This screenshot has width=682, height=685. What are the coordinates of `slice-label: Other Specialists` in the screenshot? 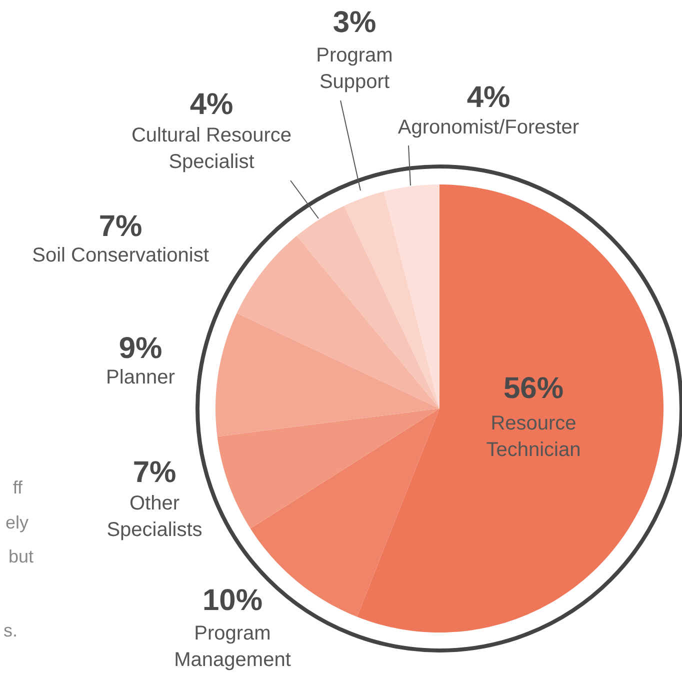 It's located at (154, 516).